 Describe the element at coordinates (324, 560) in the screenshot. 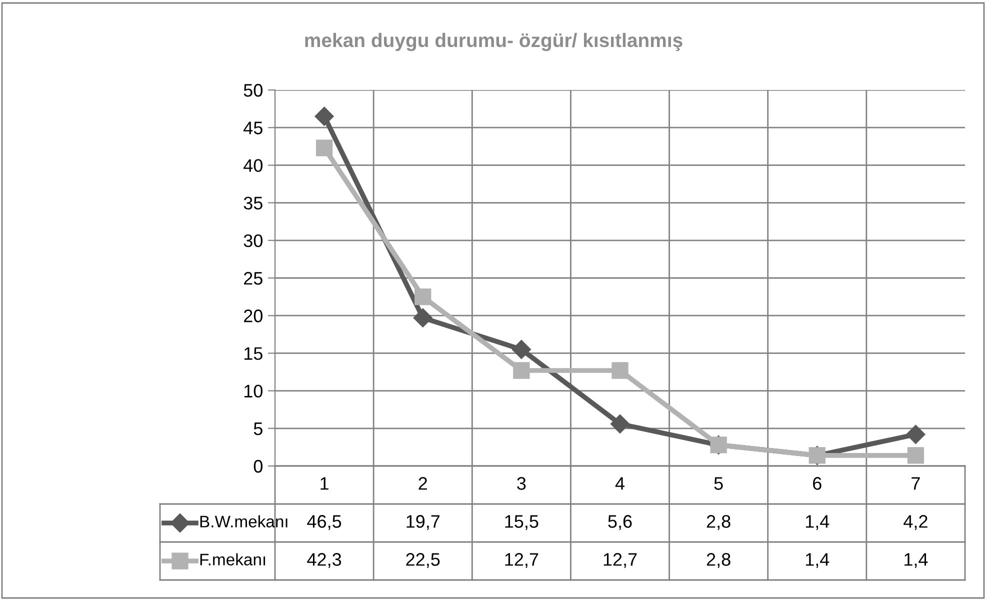

I see `data-label: 42,3` at that location.